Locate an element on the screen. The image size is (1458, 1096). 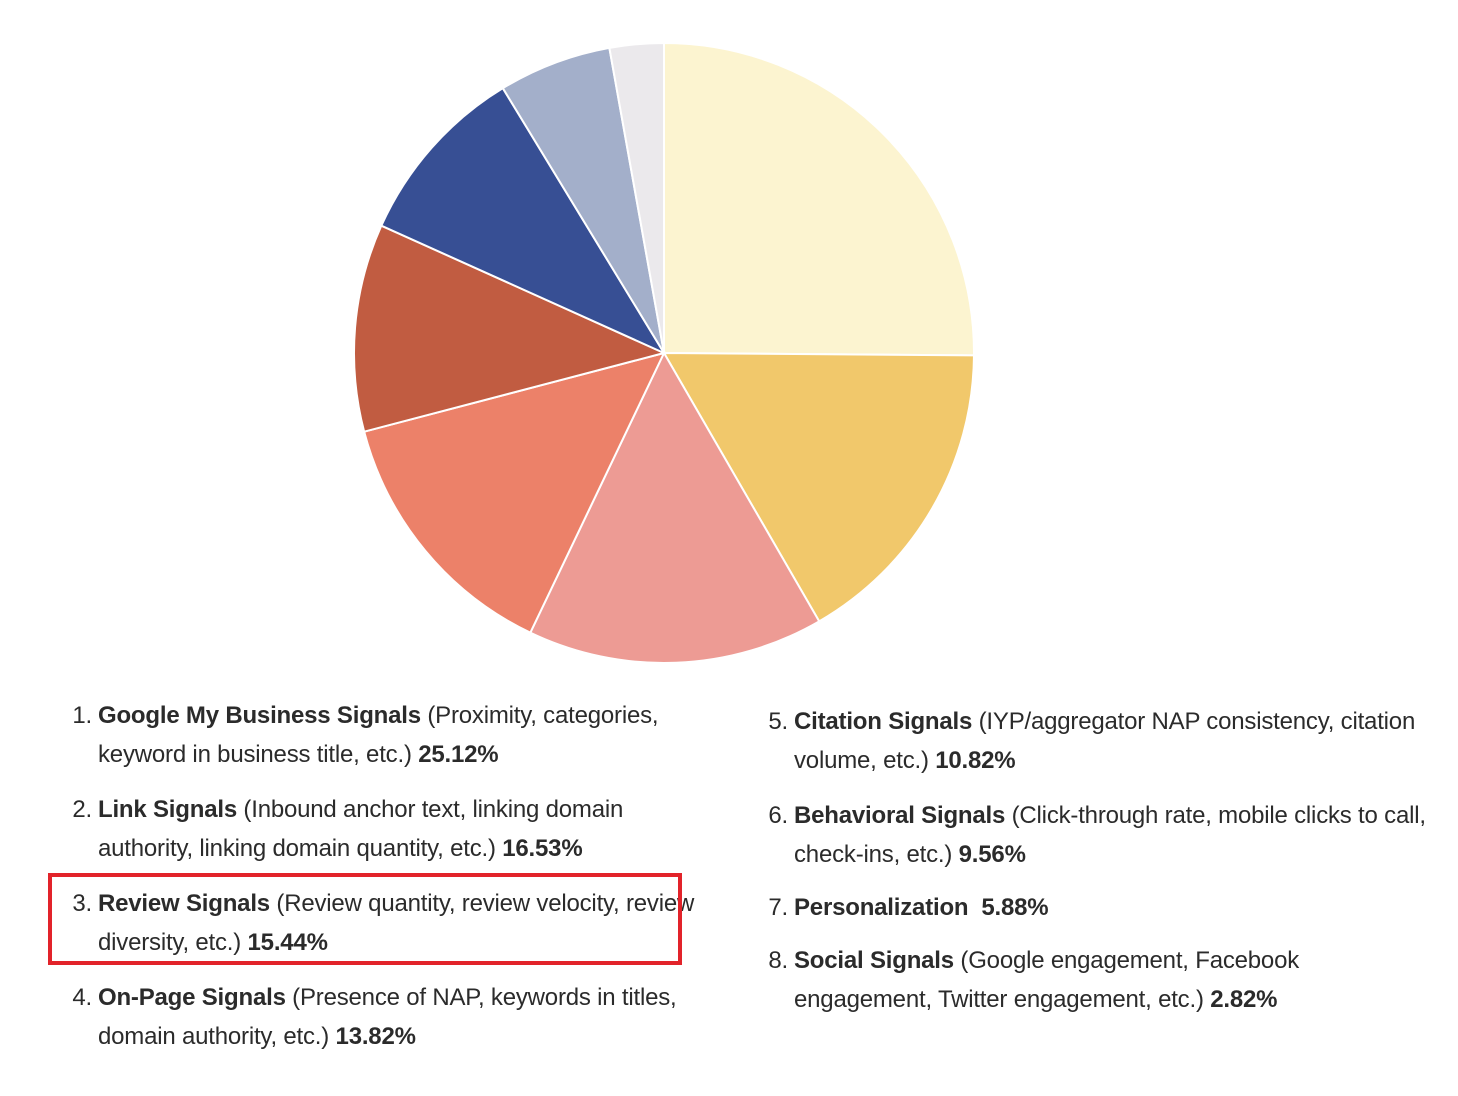
legend-item-name: On-Page Signals is located at coordinates (192, 997).